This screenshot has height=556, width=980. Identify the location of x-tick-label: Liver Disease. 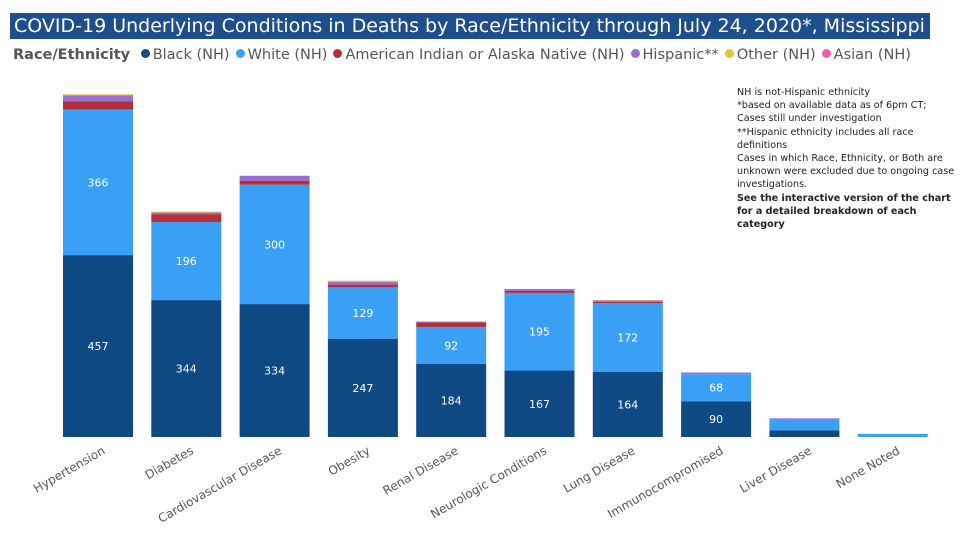
(775, 469).